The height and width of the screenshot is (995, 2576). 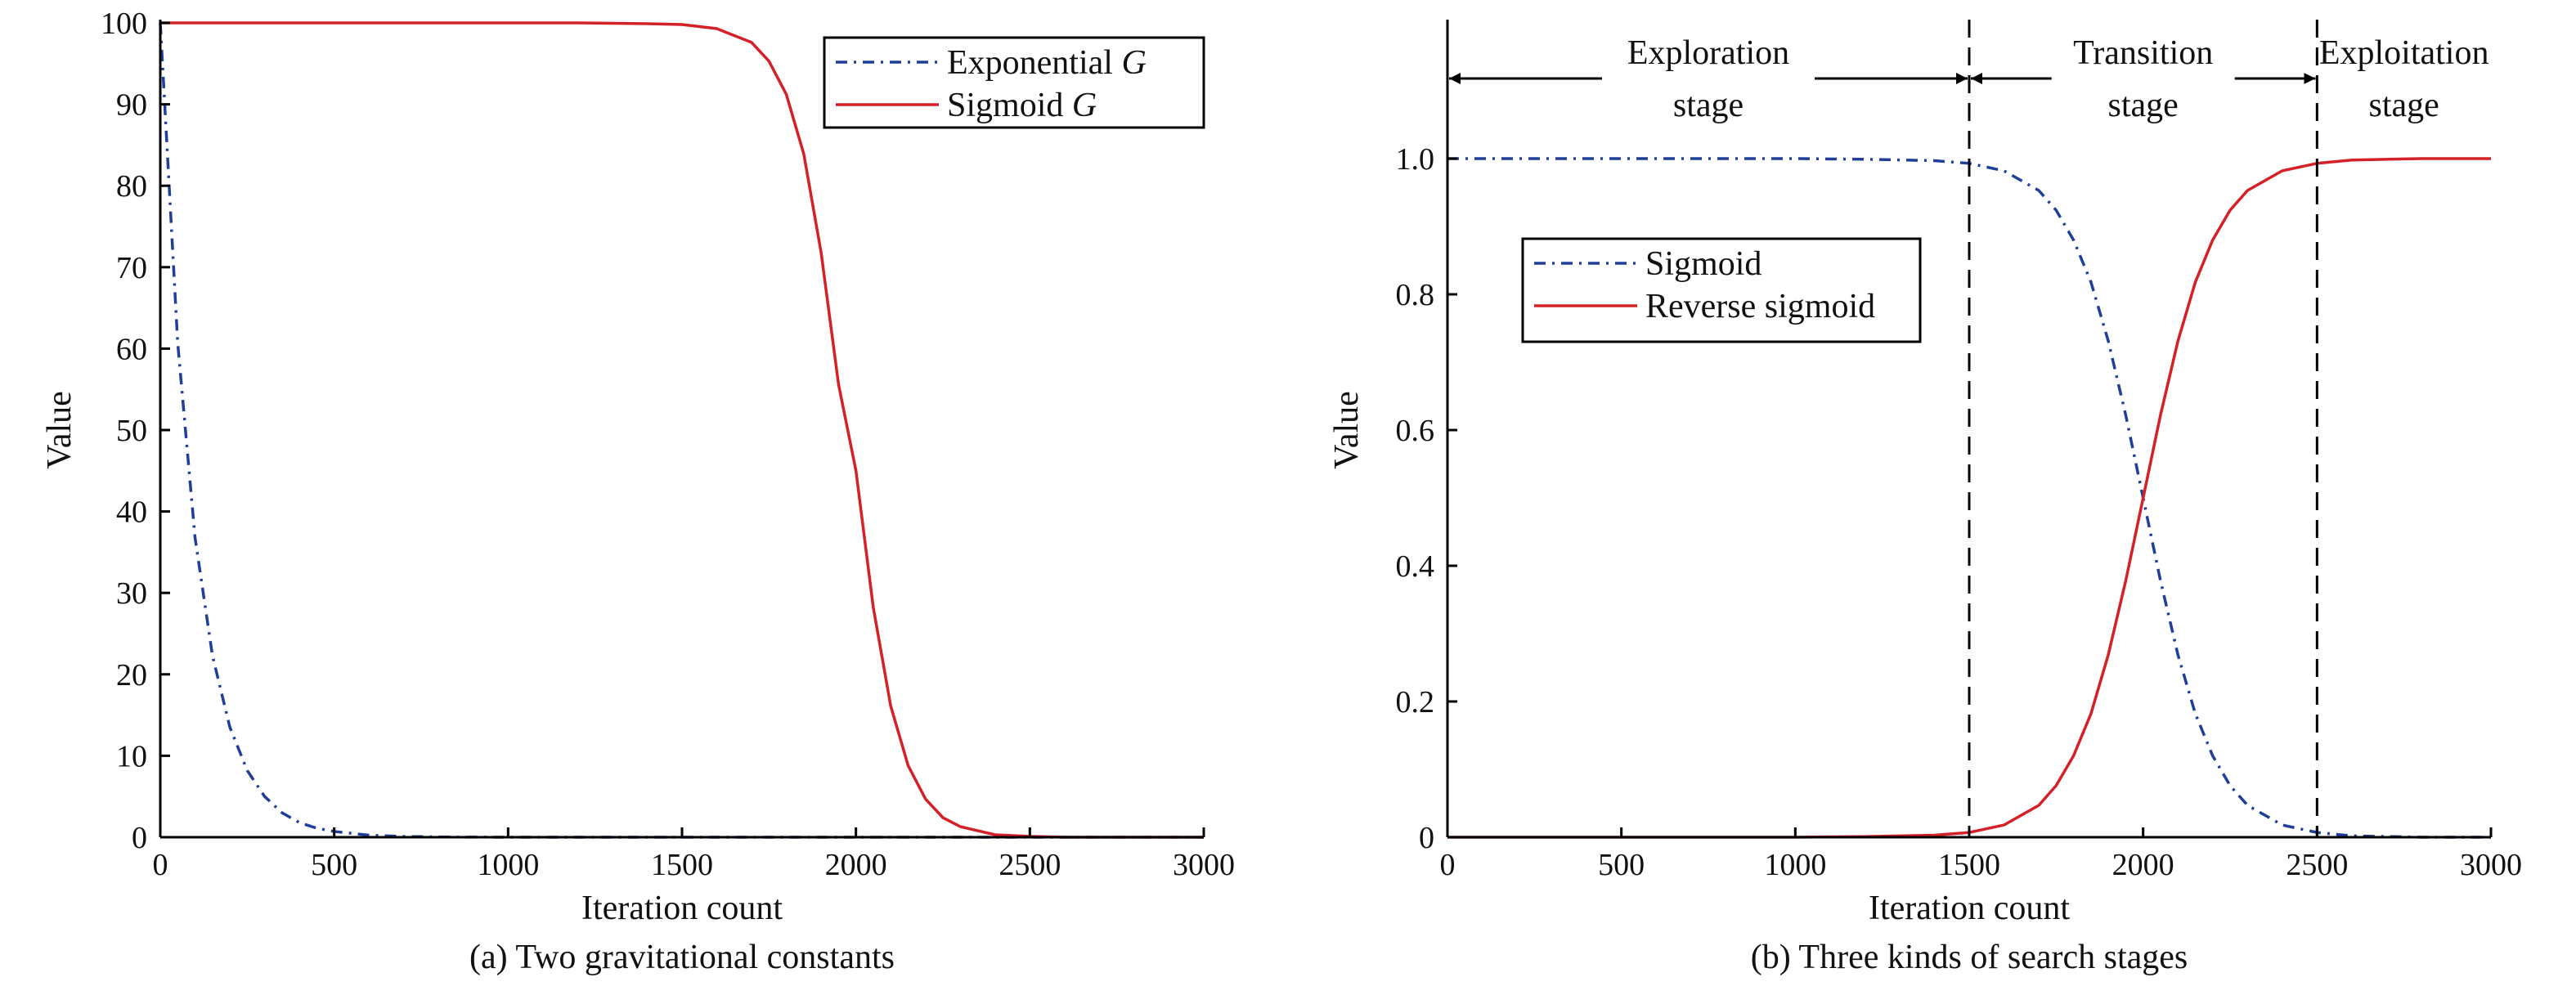 What do you see at coordinates (131, 268) in the screenshot?
I see `y-tick-label: 70` at bounding box center [131, 268].